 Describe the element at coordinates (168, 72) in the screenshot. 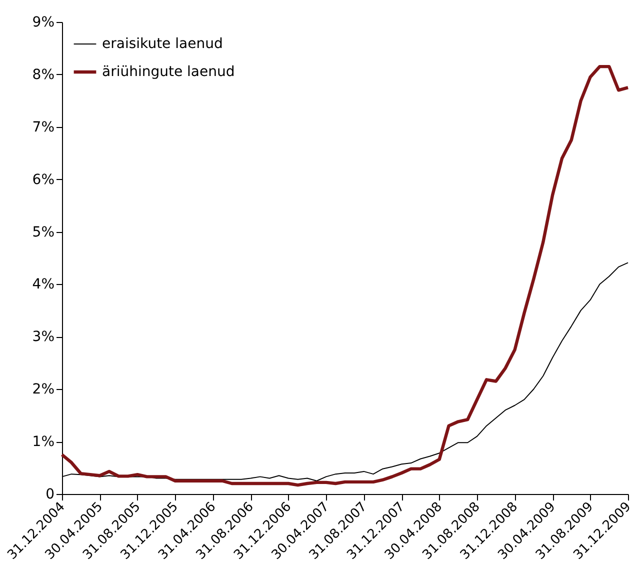

I see `legend-label: äriühingute laenud` at that location.